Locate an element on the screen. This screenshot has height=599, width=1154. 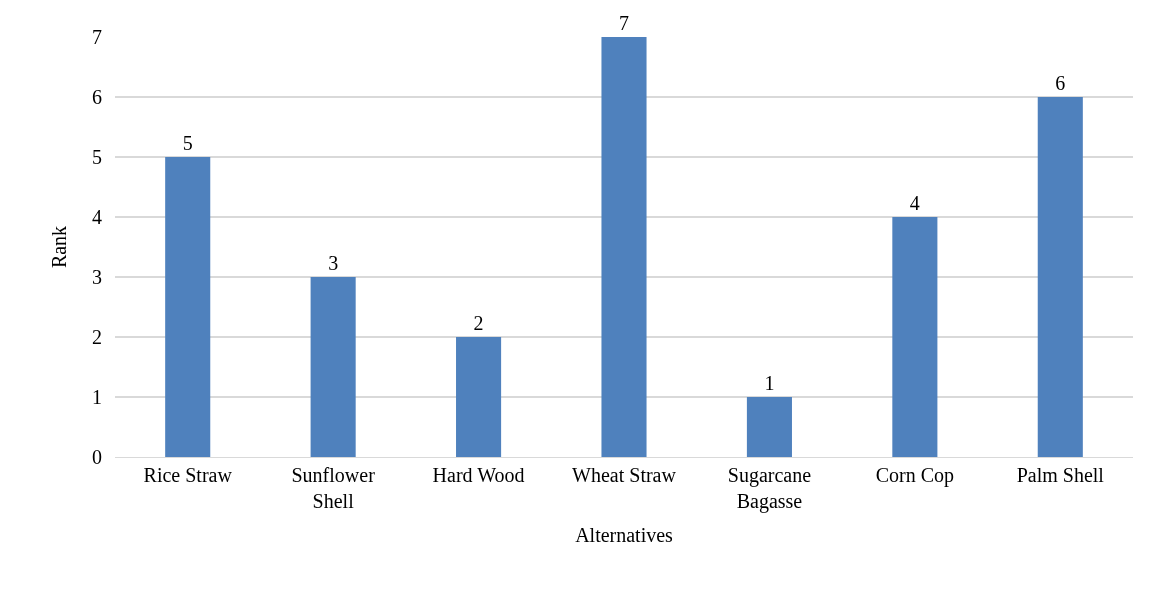
y-tick-label: 7 is located at coordinates (97, 37).